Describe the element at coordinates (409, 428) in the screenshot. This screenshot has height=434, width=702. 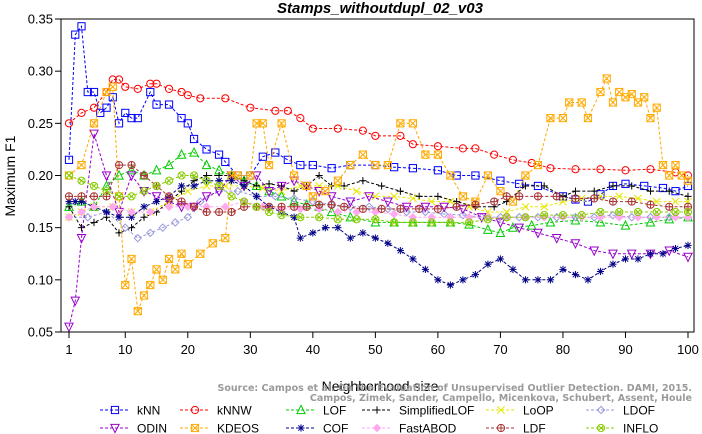
I see `legend-entry-fastabod: FastABOD` at that location.